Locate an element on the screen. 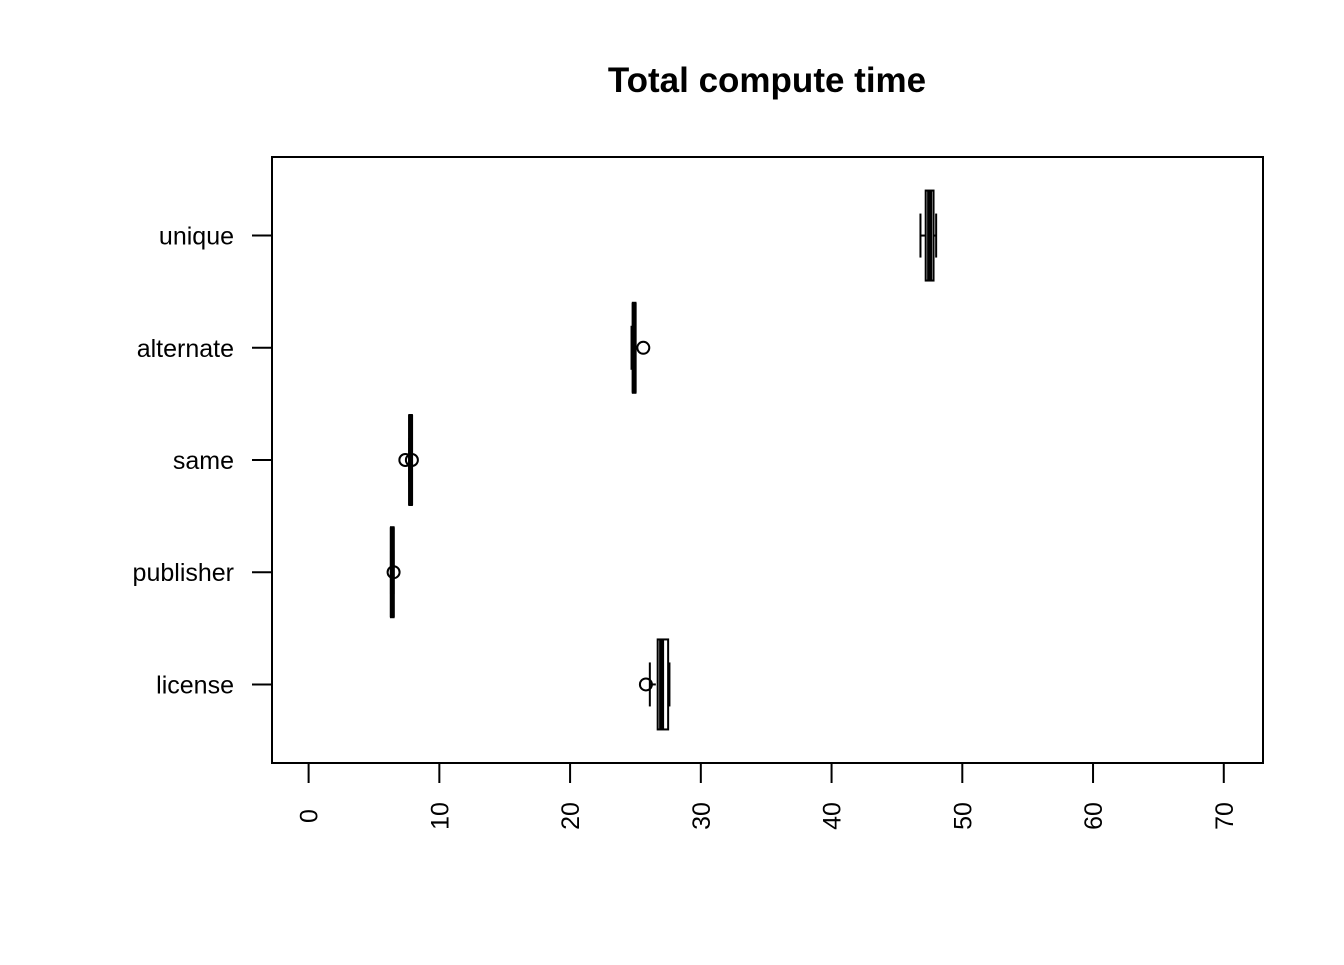 This screenshot has width=1344, height=965. x-tick-label: 50 is located at coordinates (963, 816).